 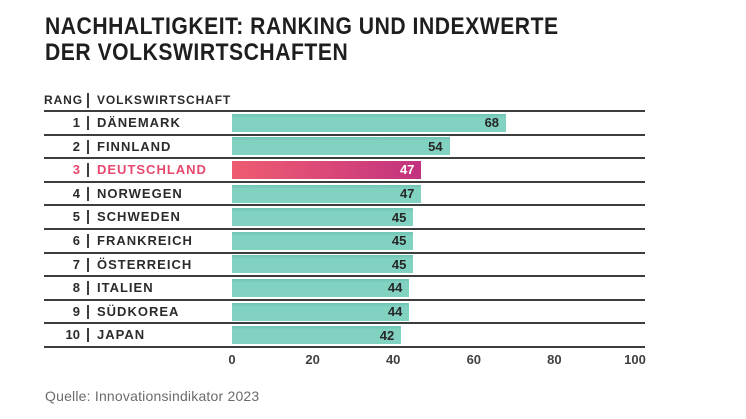 I want to click on rank-cell: 2, so click(x=76, y=146).